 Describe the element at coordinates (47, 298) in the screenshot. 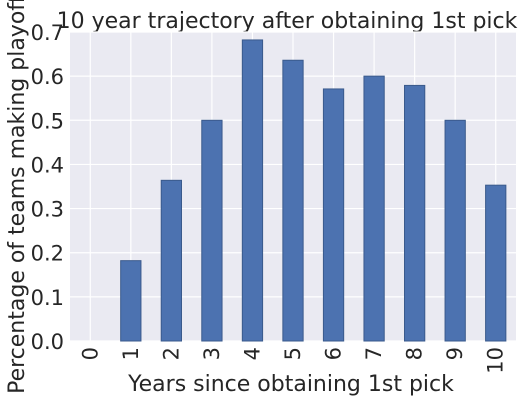

I see `y-tick-label: 0.1` at that location.